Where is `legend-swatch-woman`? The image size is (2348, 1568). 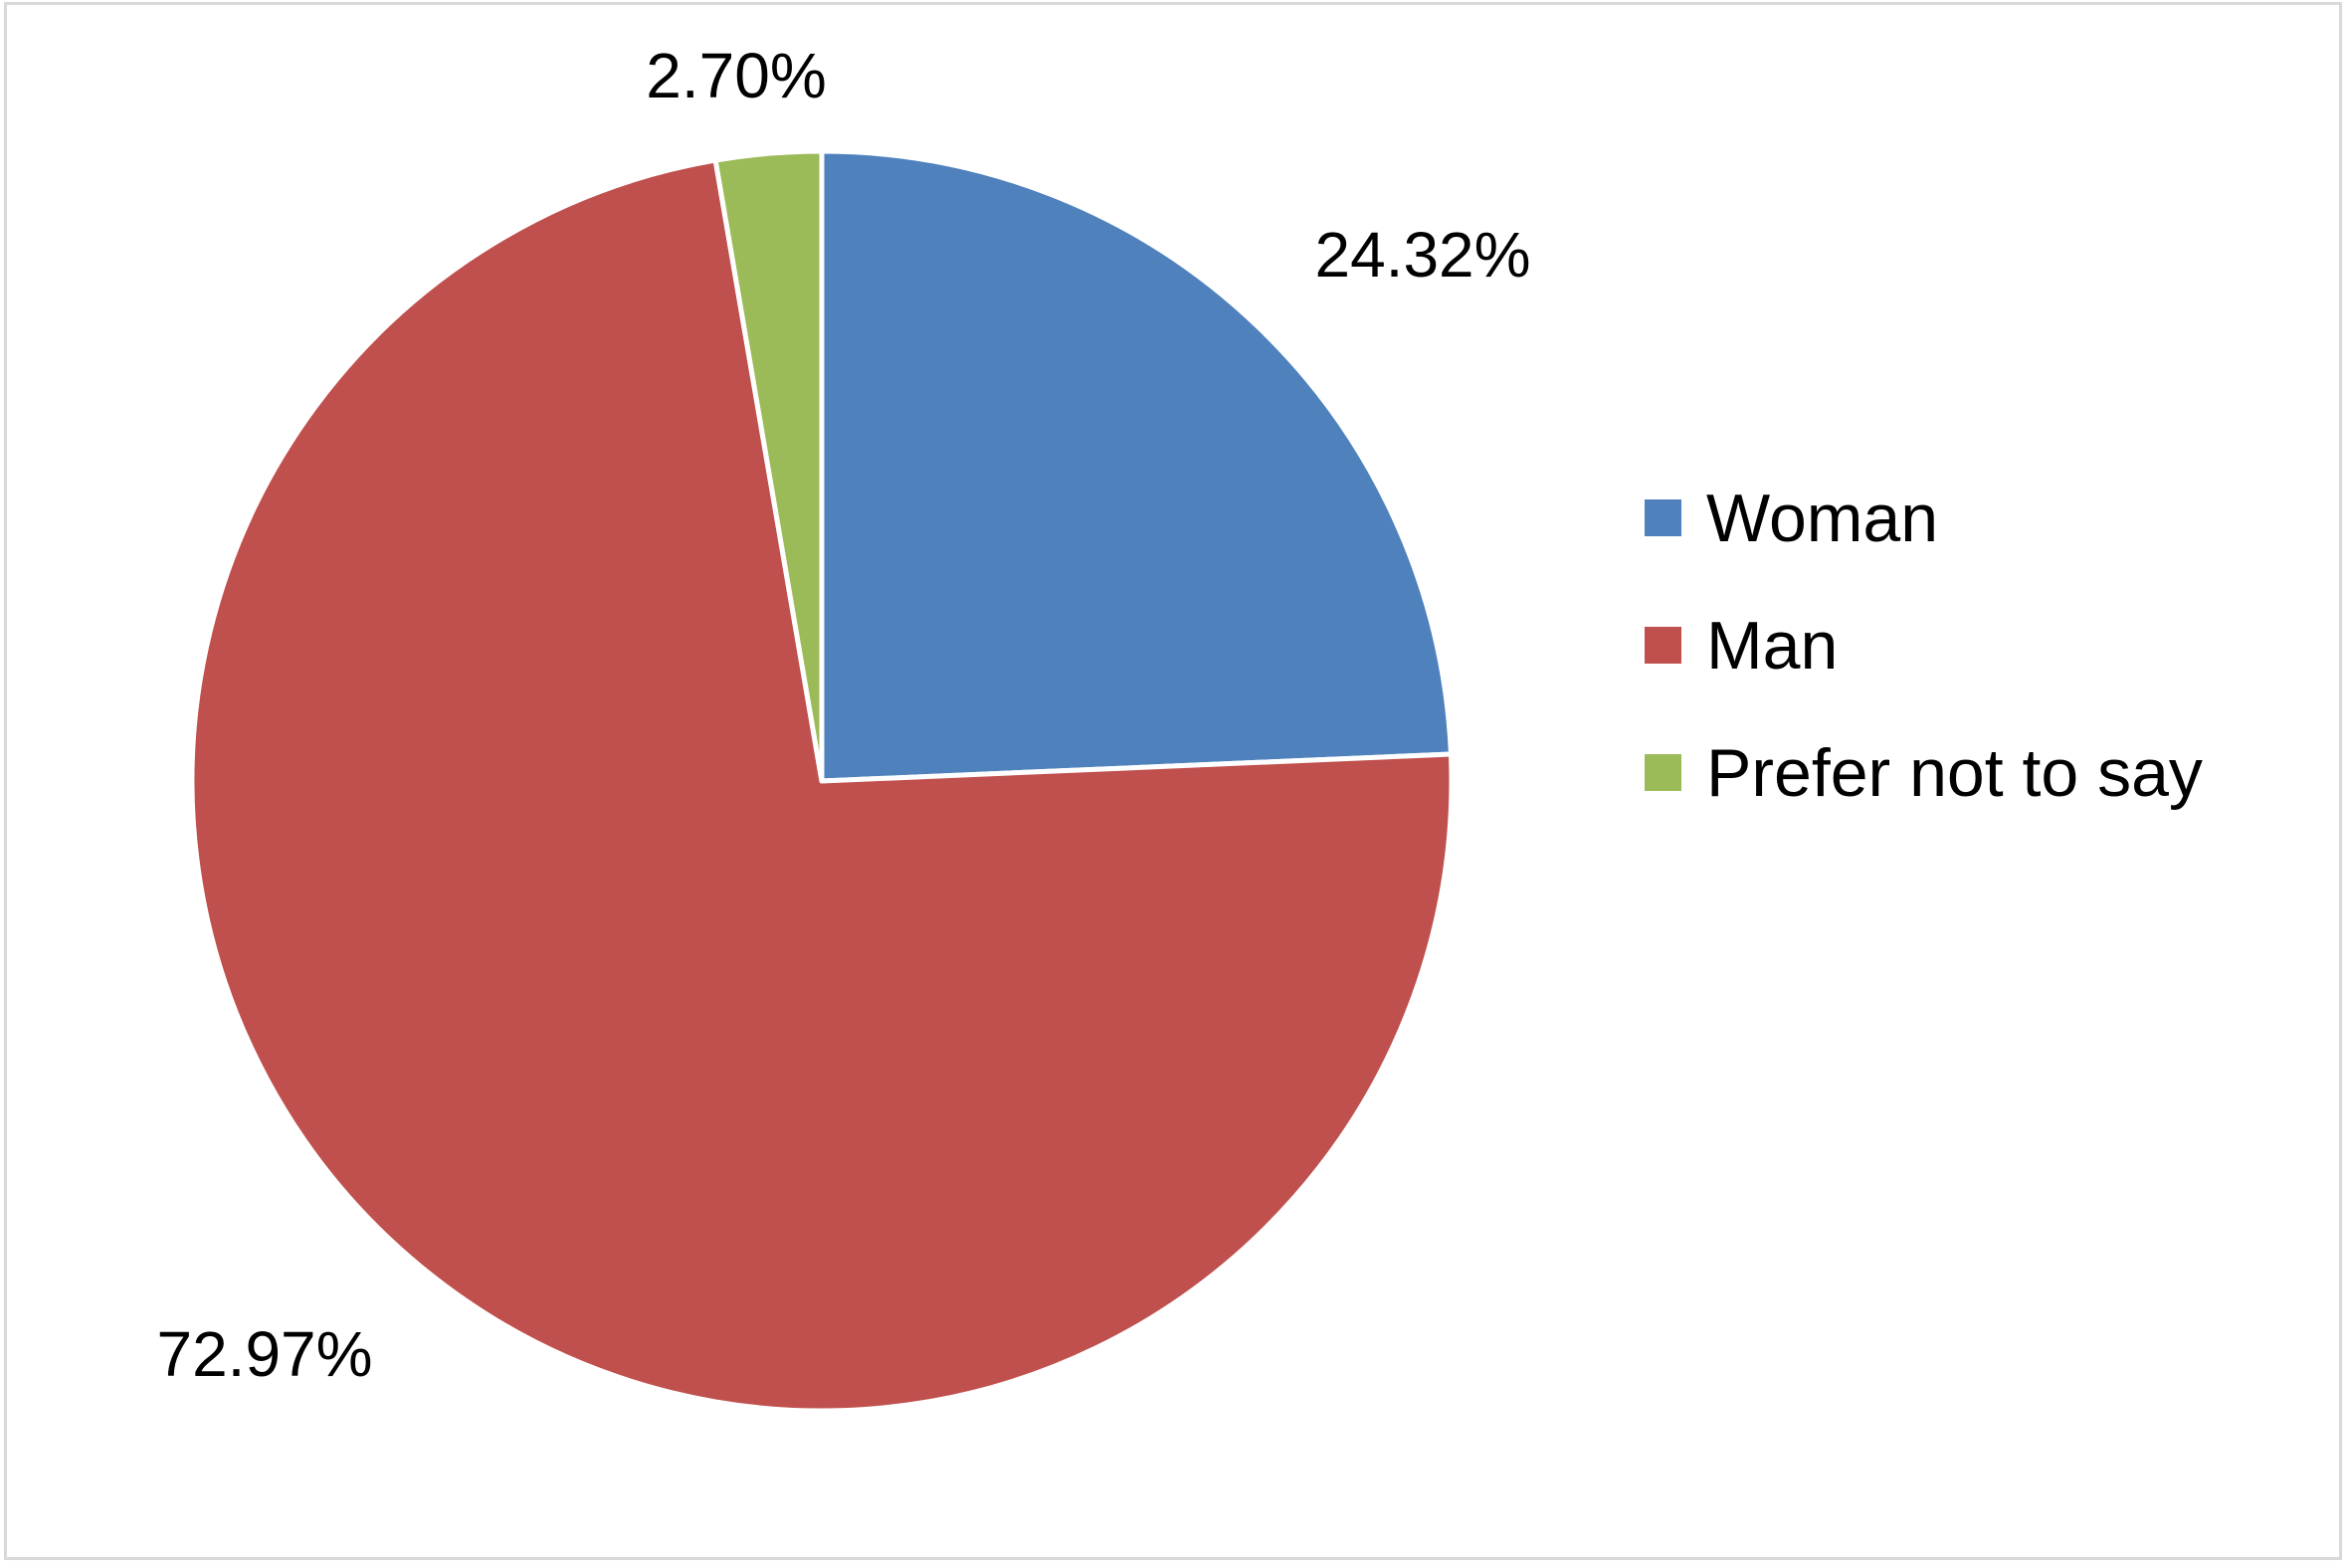 legend-swatch-woman is located at coordinates (1663, 517).